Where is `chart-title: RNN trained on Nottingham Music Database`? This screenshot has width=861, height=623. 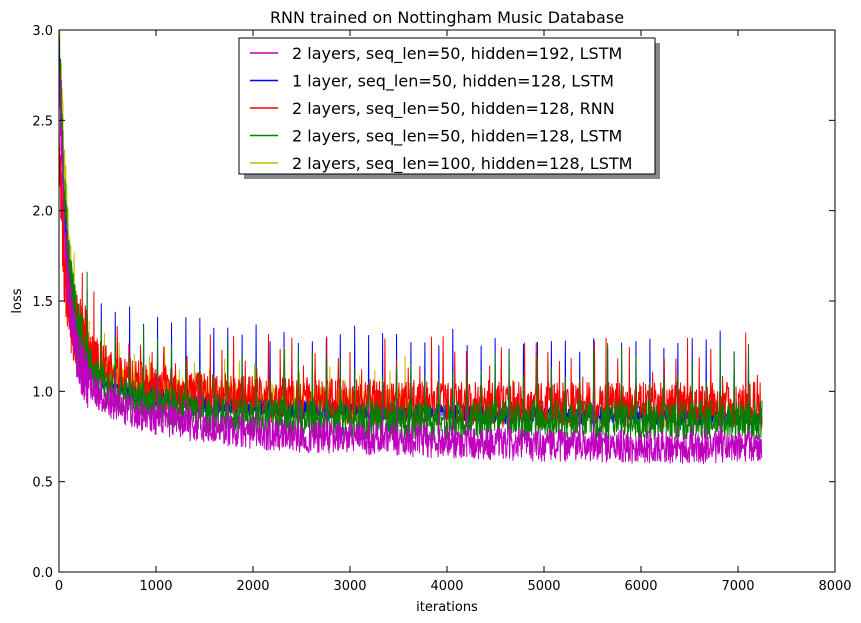
chart-title: RNN trained on Nottingham Music Database is located at coordinates (447, 17).